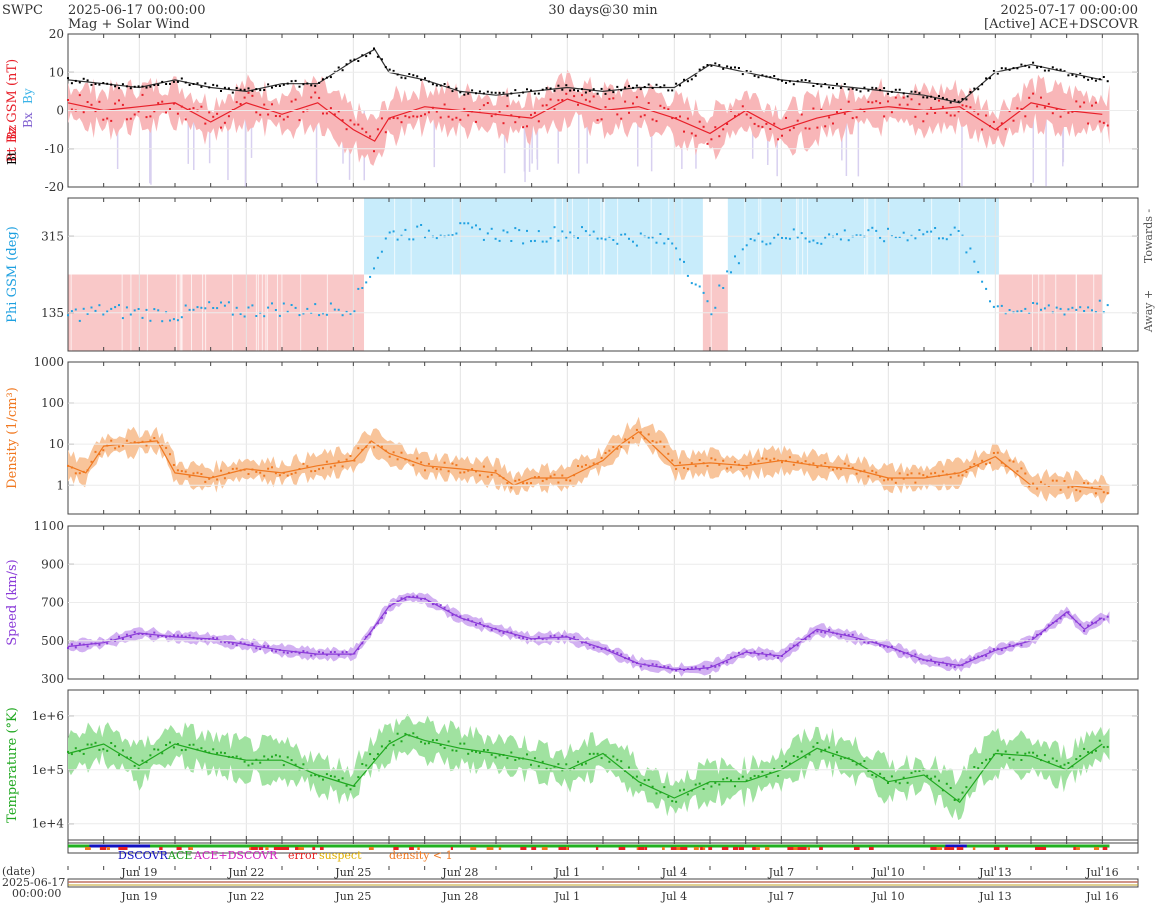 This screenshot has height=903, width=1158. What do you see at coordinates (12, 132) in the screenshot?
I see `legend-bz: Bz` at bounding box center [12, 132].